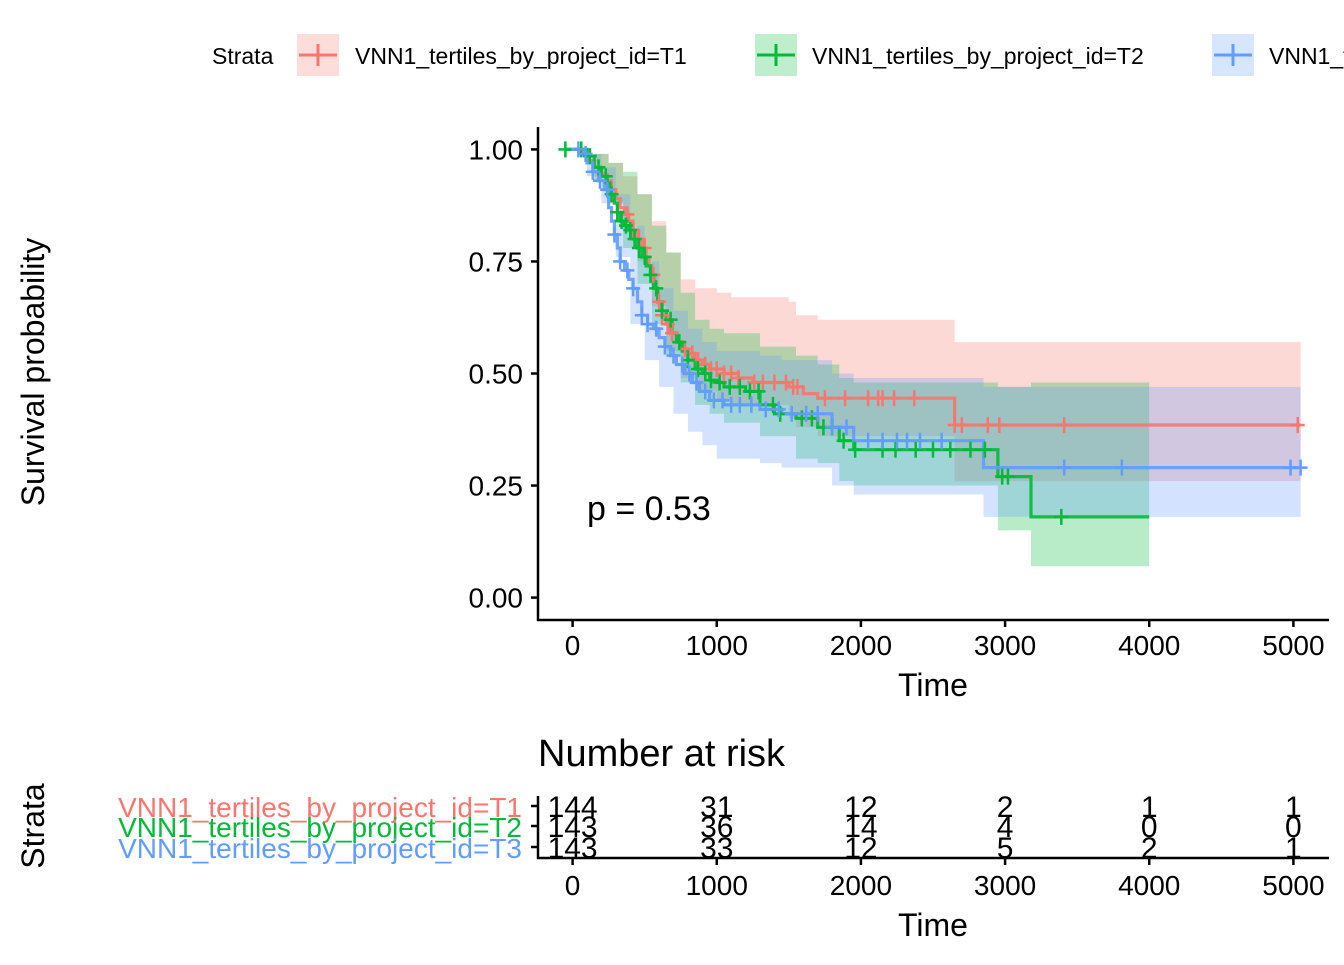 This screenshot has height=965, width=1344. What do you see at coordinates (933, 685) in the screenshot?
I see `x-axis-title: Time` at bounding box center [933, 685].